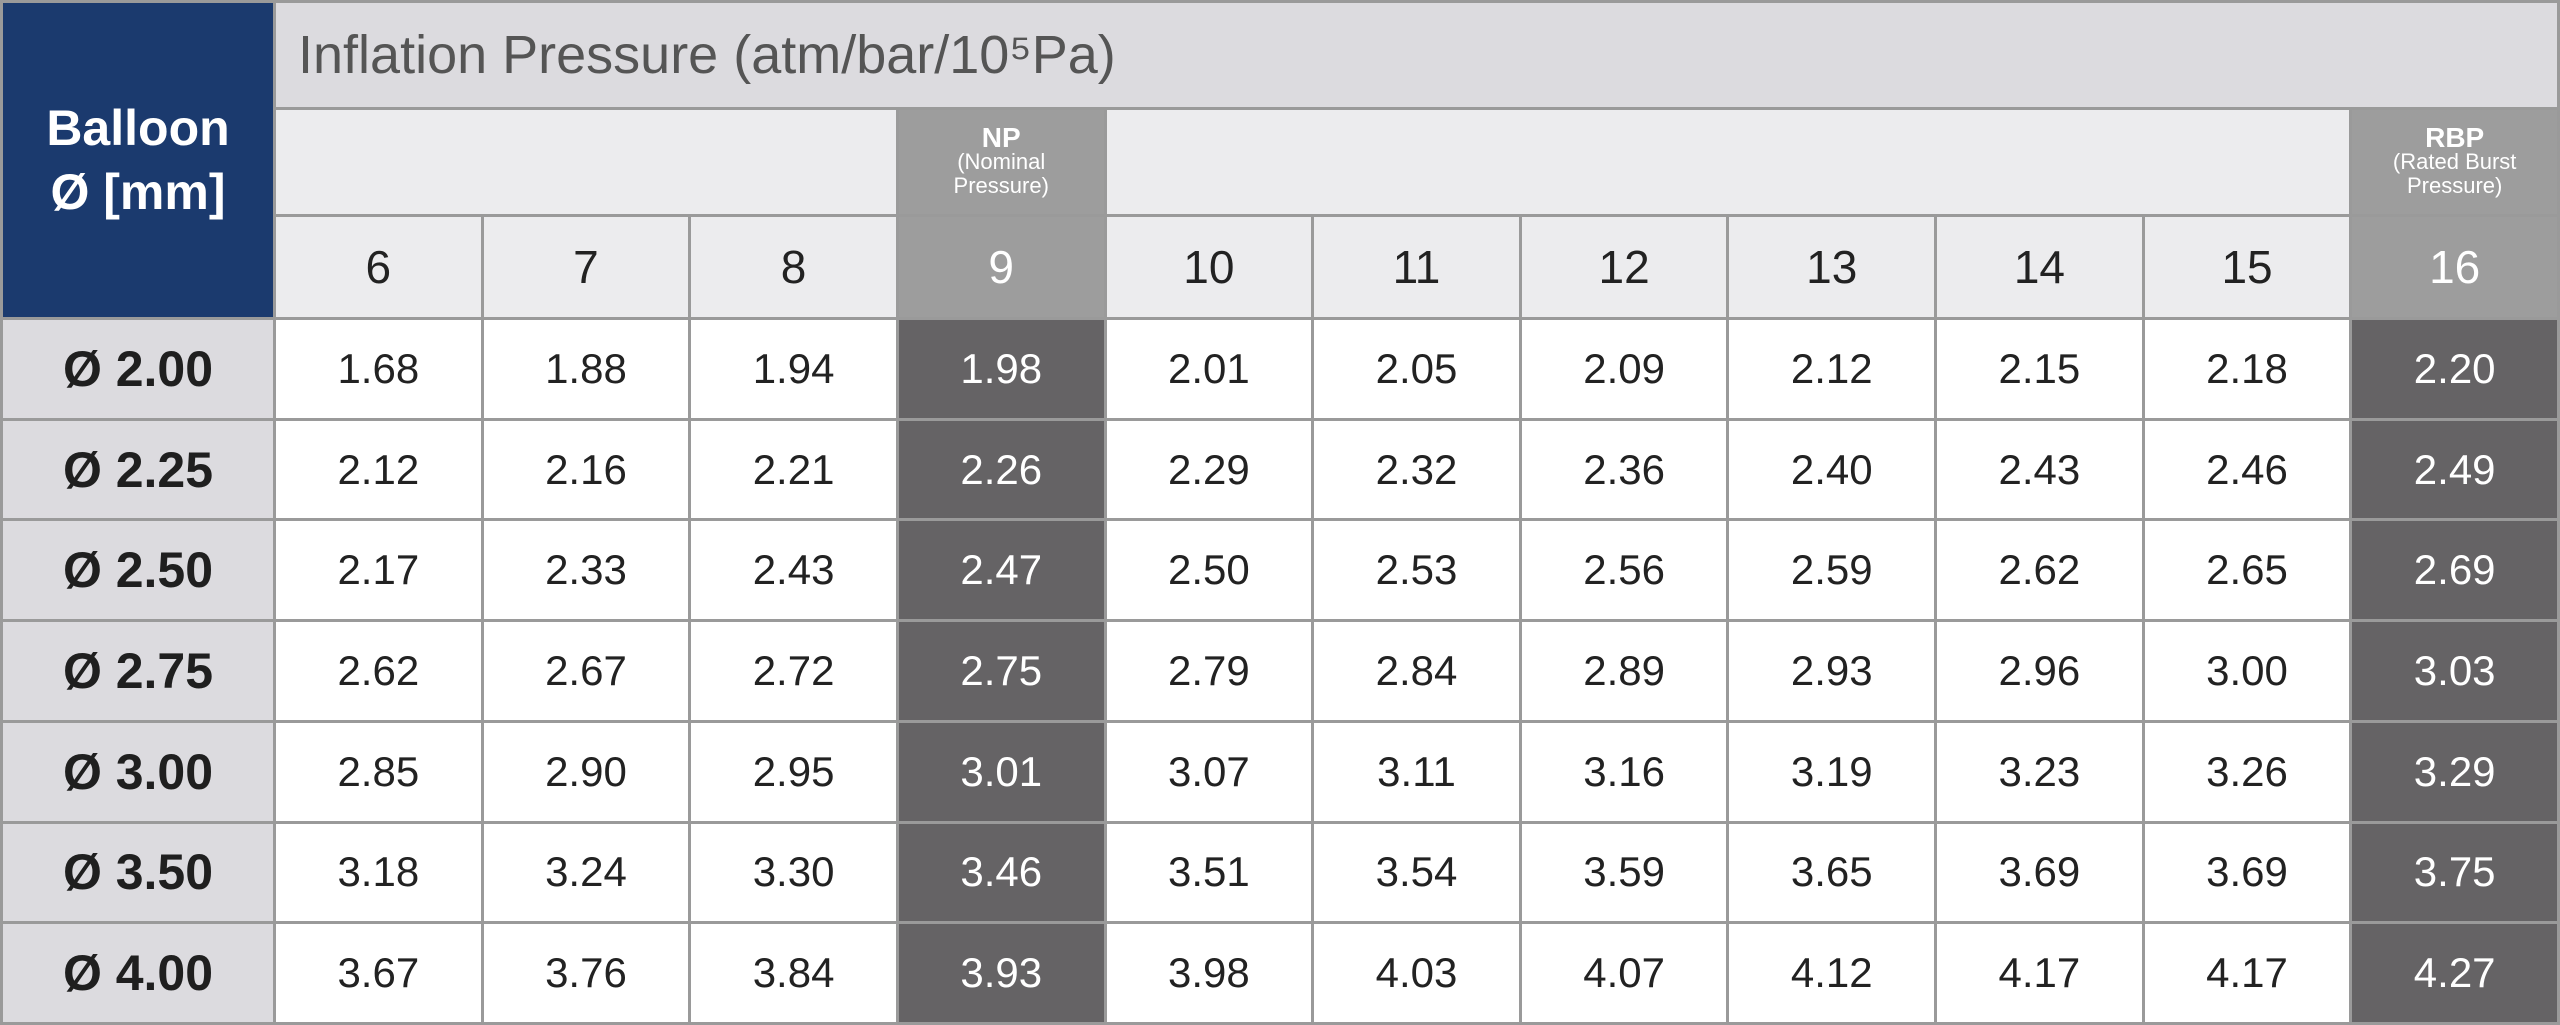  I want to click on value-cell: 3.54, so click(1416, 872).